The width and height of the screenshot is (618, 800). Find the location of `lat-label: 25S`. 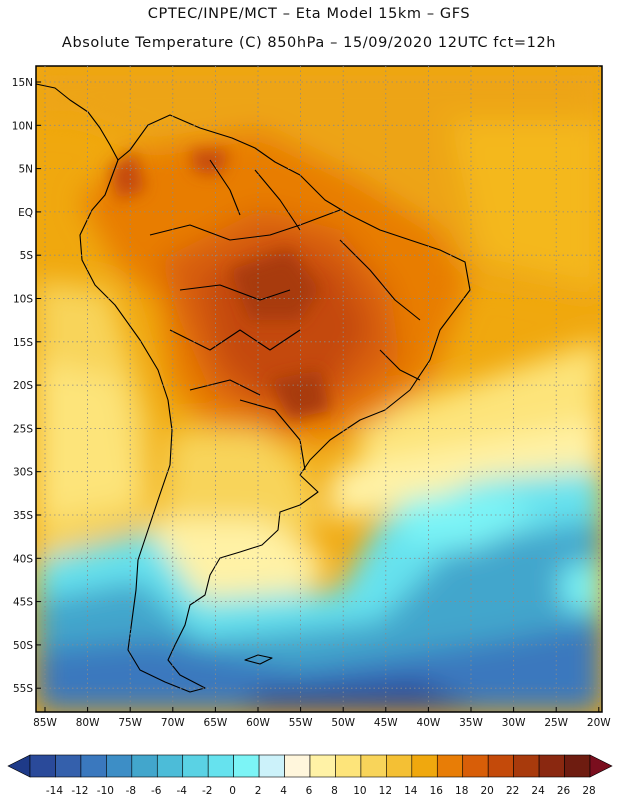

lat-label: 25S is located at coordinates (23, 429).